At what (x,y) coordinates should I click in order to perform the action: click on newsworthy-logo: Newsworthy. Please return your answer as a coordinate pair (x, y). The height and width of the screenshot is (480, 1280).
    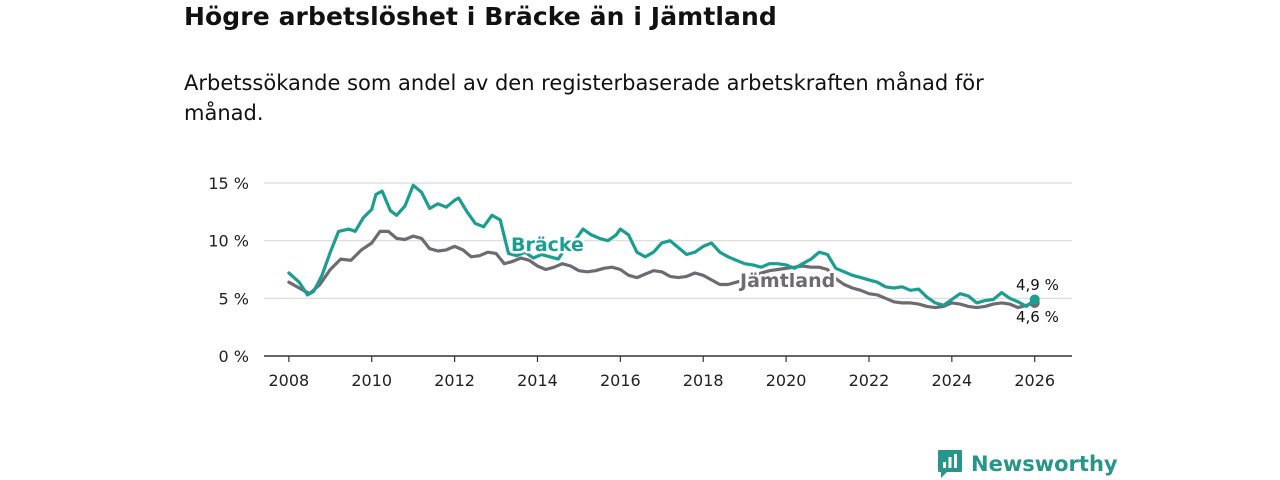
    Looking at the image, I should click on (1027, 464).